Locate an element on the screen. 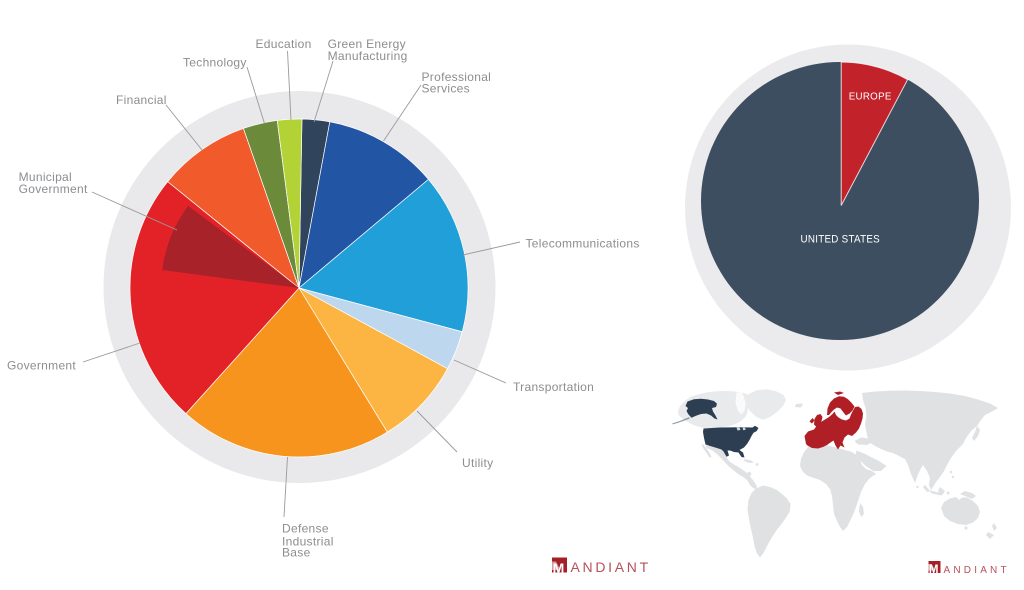 The width and height of the screenshot is (1024, 590). svg-text: Financial is located at coordinates (141, 100).